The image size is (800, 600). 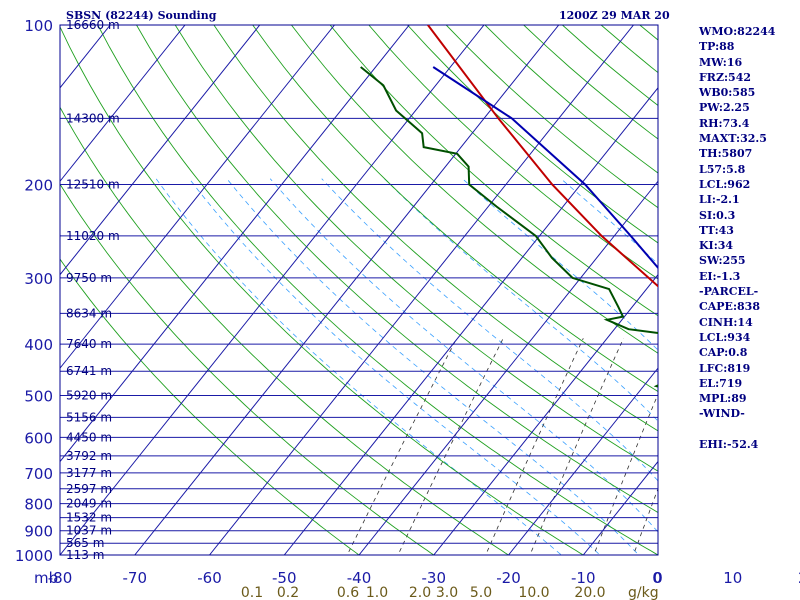 I want to click on temperature-tick-label: -40, so click(x=359, y=578).